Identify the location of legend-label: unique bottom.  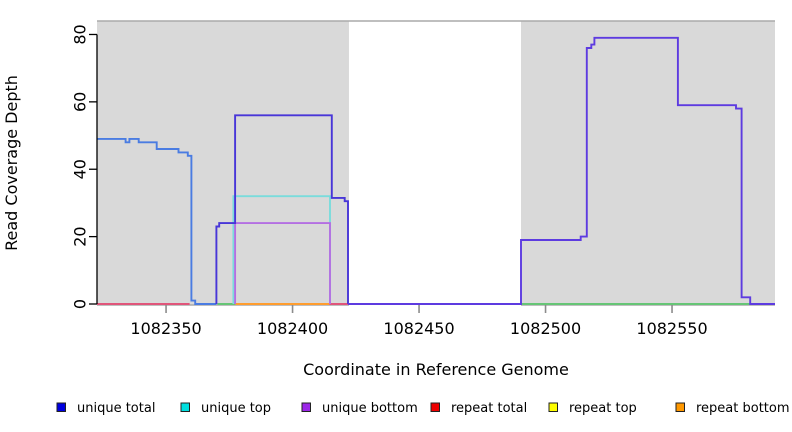
(370, 408).